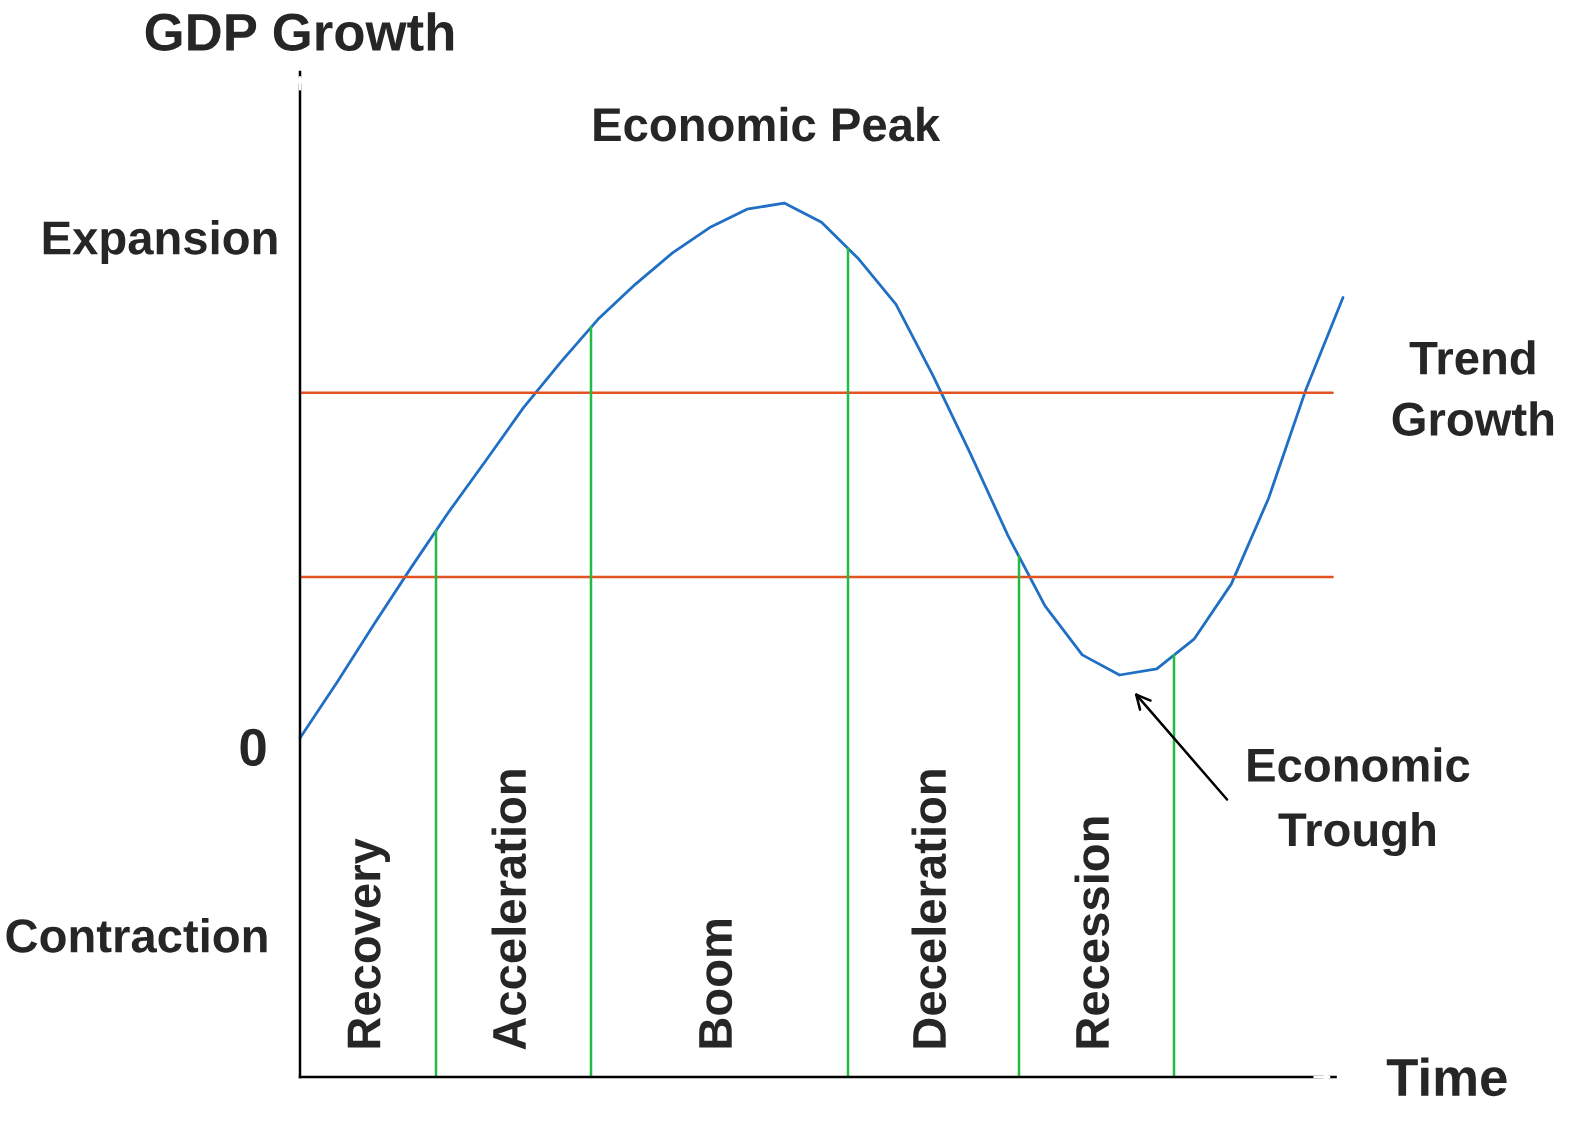 Image resolution: width=1595 pixels, height=1124 pixels. What do you see at coordinates (1359, 802) in the screenshot?
I see `annotation: Economic Trough` at bounding box center [1359, 802].